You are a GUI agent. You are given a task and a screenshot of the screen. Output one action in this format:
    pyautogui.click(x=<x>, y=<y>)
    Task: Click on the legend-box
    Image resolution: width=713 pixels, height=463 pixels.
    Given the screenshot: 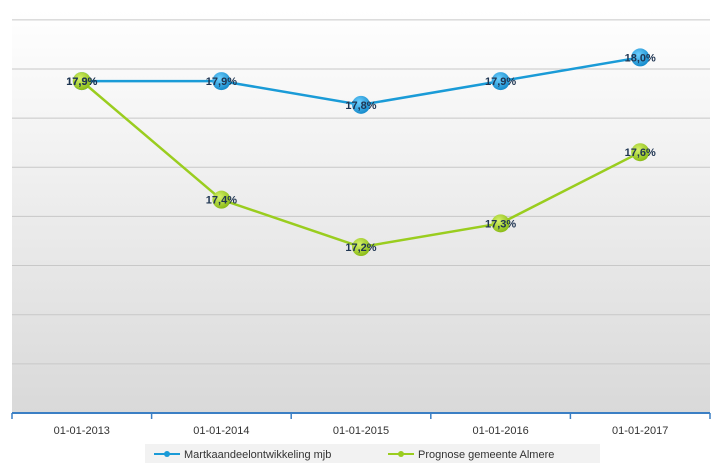 What is the action you would take?
    pyautogui.click(x=372, y=453)
    